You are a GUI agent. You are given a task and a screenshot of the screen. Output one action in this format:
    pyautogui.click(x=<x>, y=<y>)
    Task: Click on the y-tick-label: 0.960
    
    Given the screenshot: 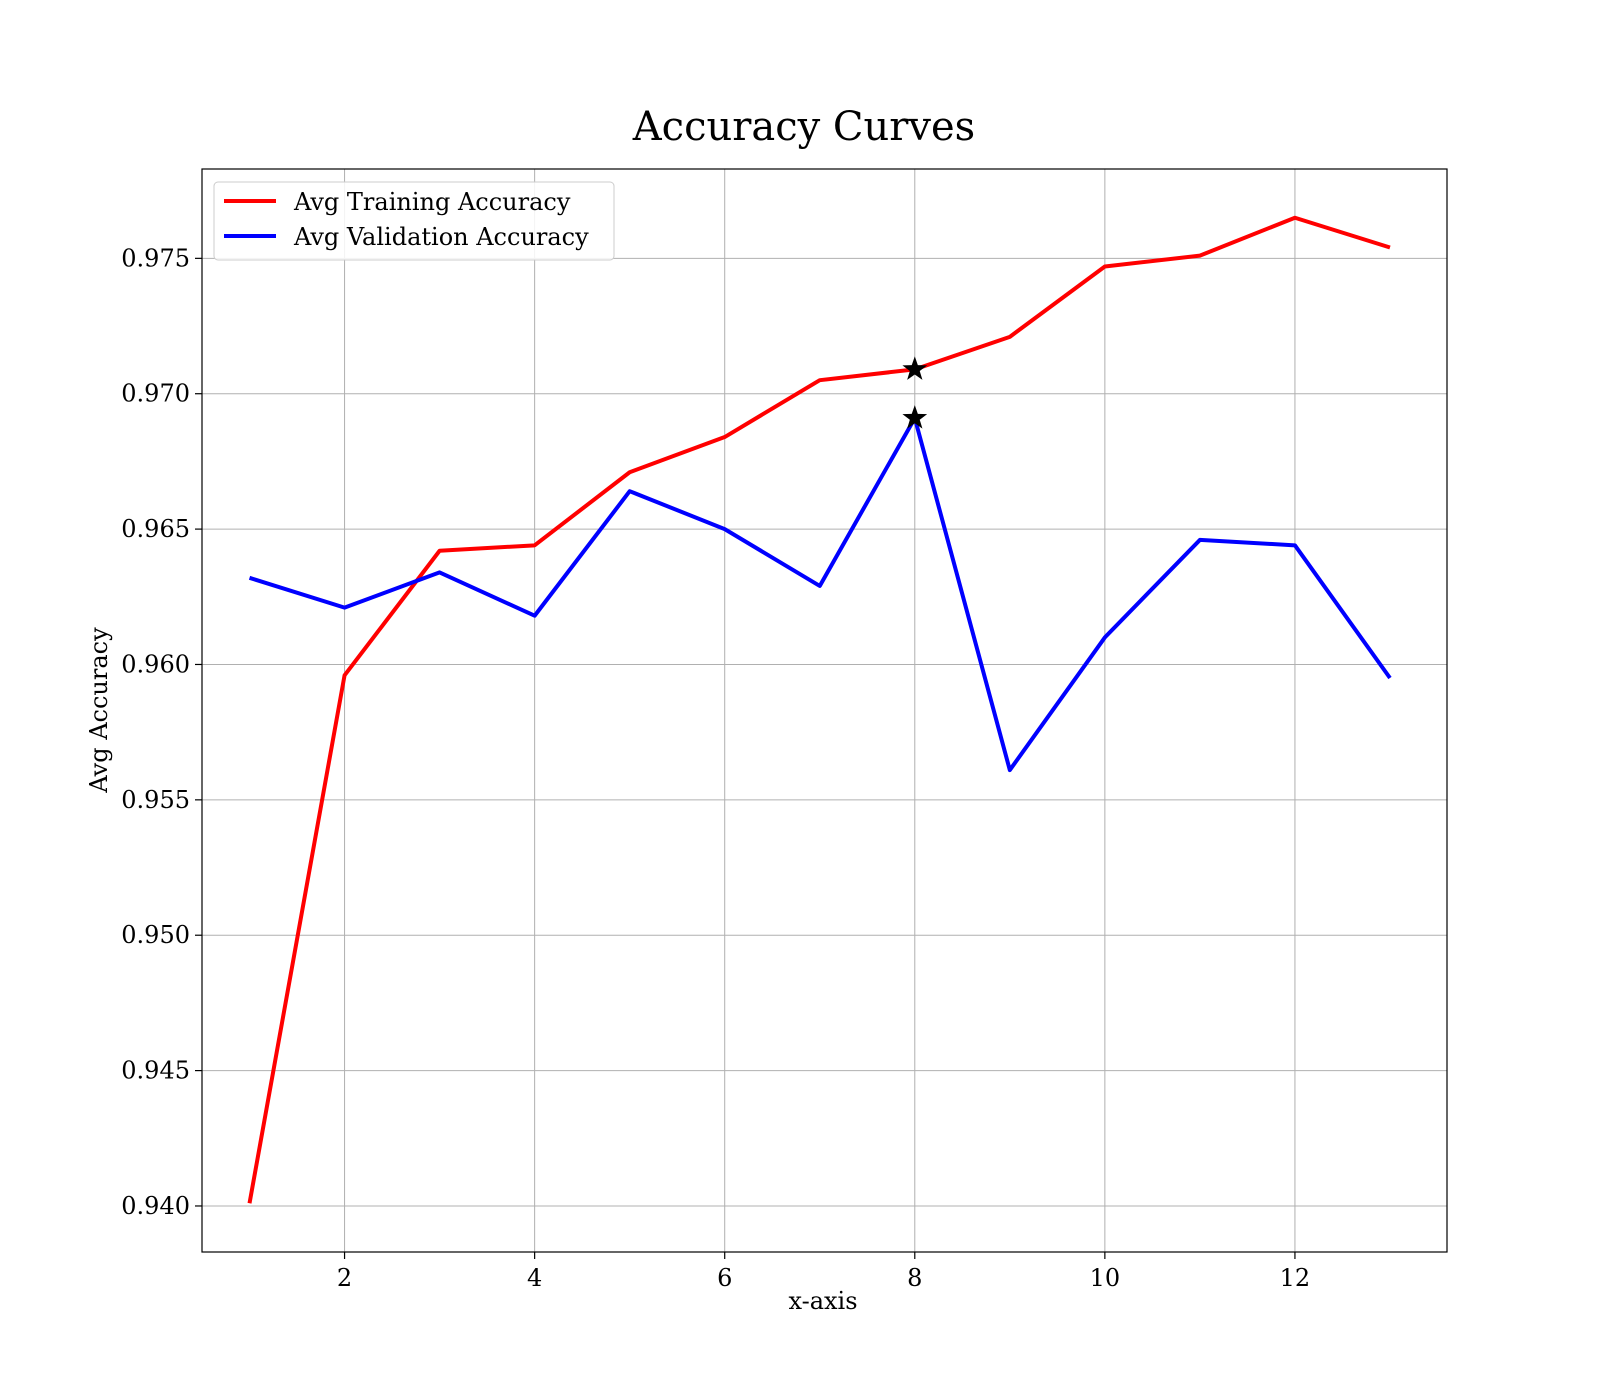 What is the action you would take?
    pyautogui.click(x=155, y=664)
    